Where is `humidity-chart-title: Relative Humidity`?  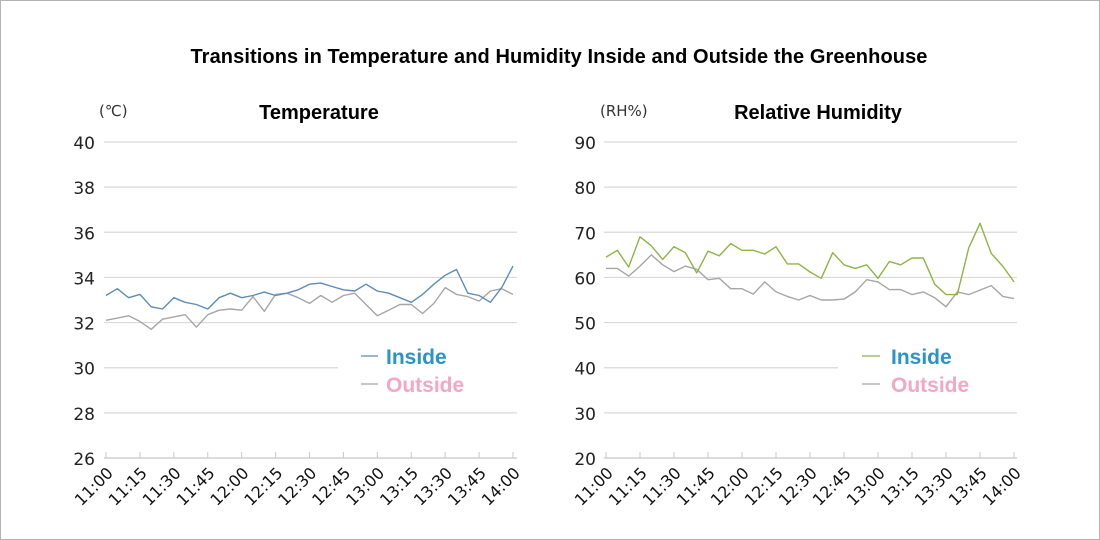 humidity-chart-title: Relative Humidity is located at coordinates (818, 113).